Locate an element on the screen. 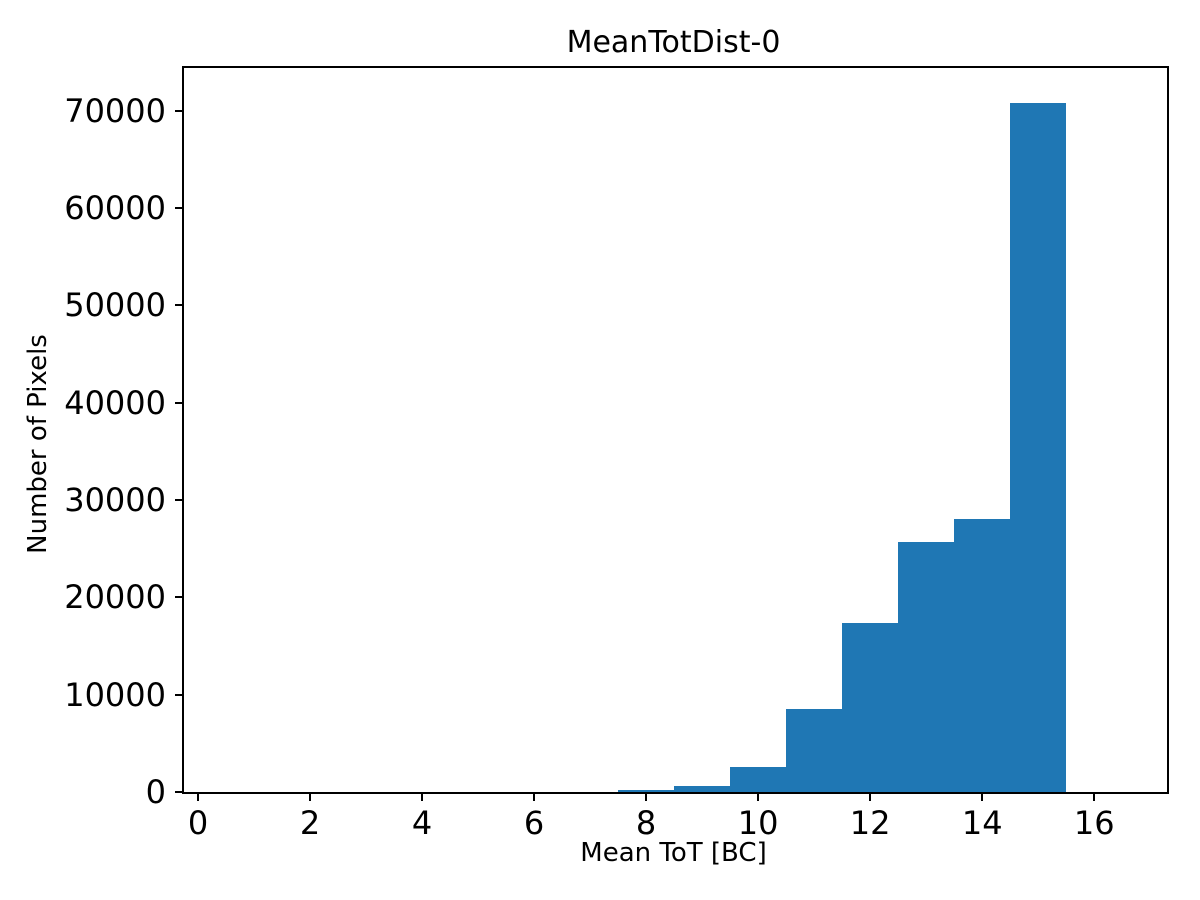  x-tick-label: 14 is located at coordinates (982, 823).